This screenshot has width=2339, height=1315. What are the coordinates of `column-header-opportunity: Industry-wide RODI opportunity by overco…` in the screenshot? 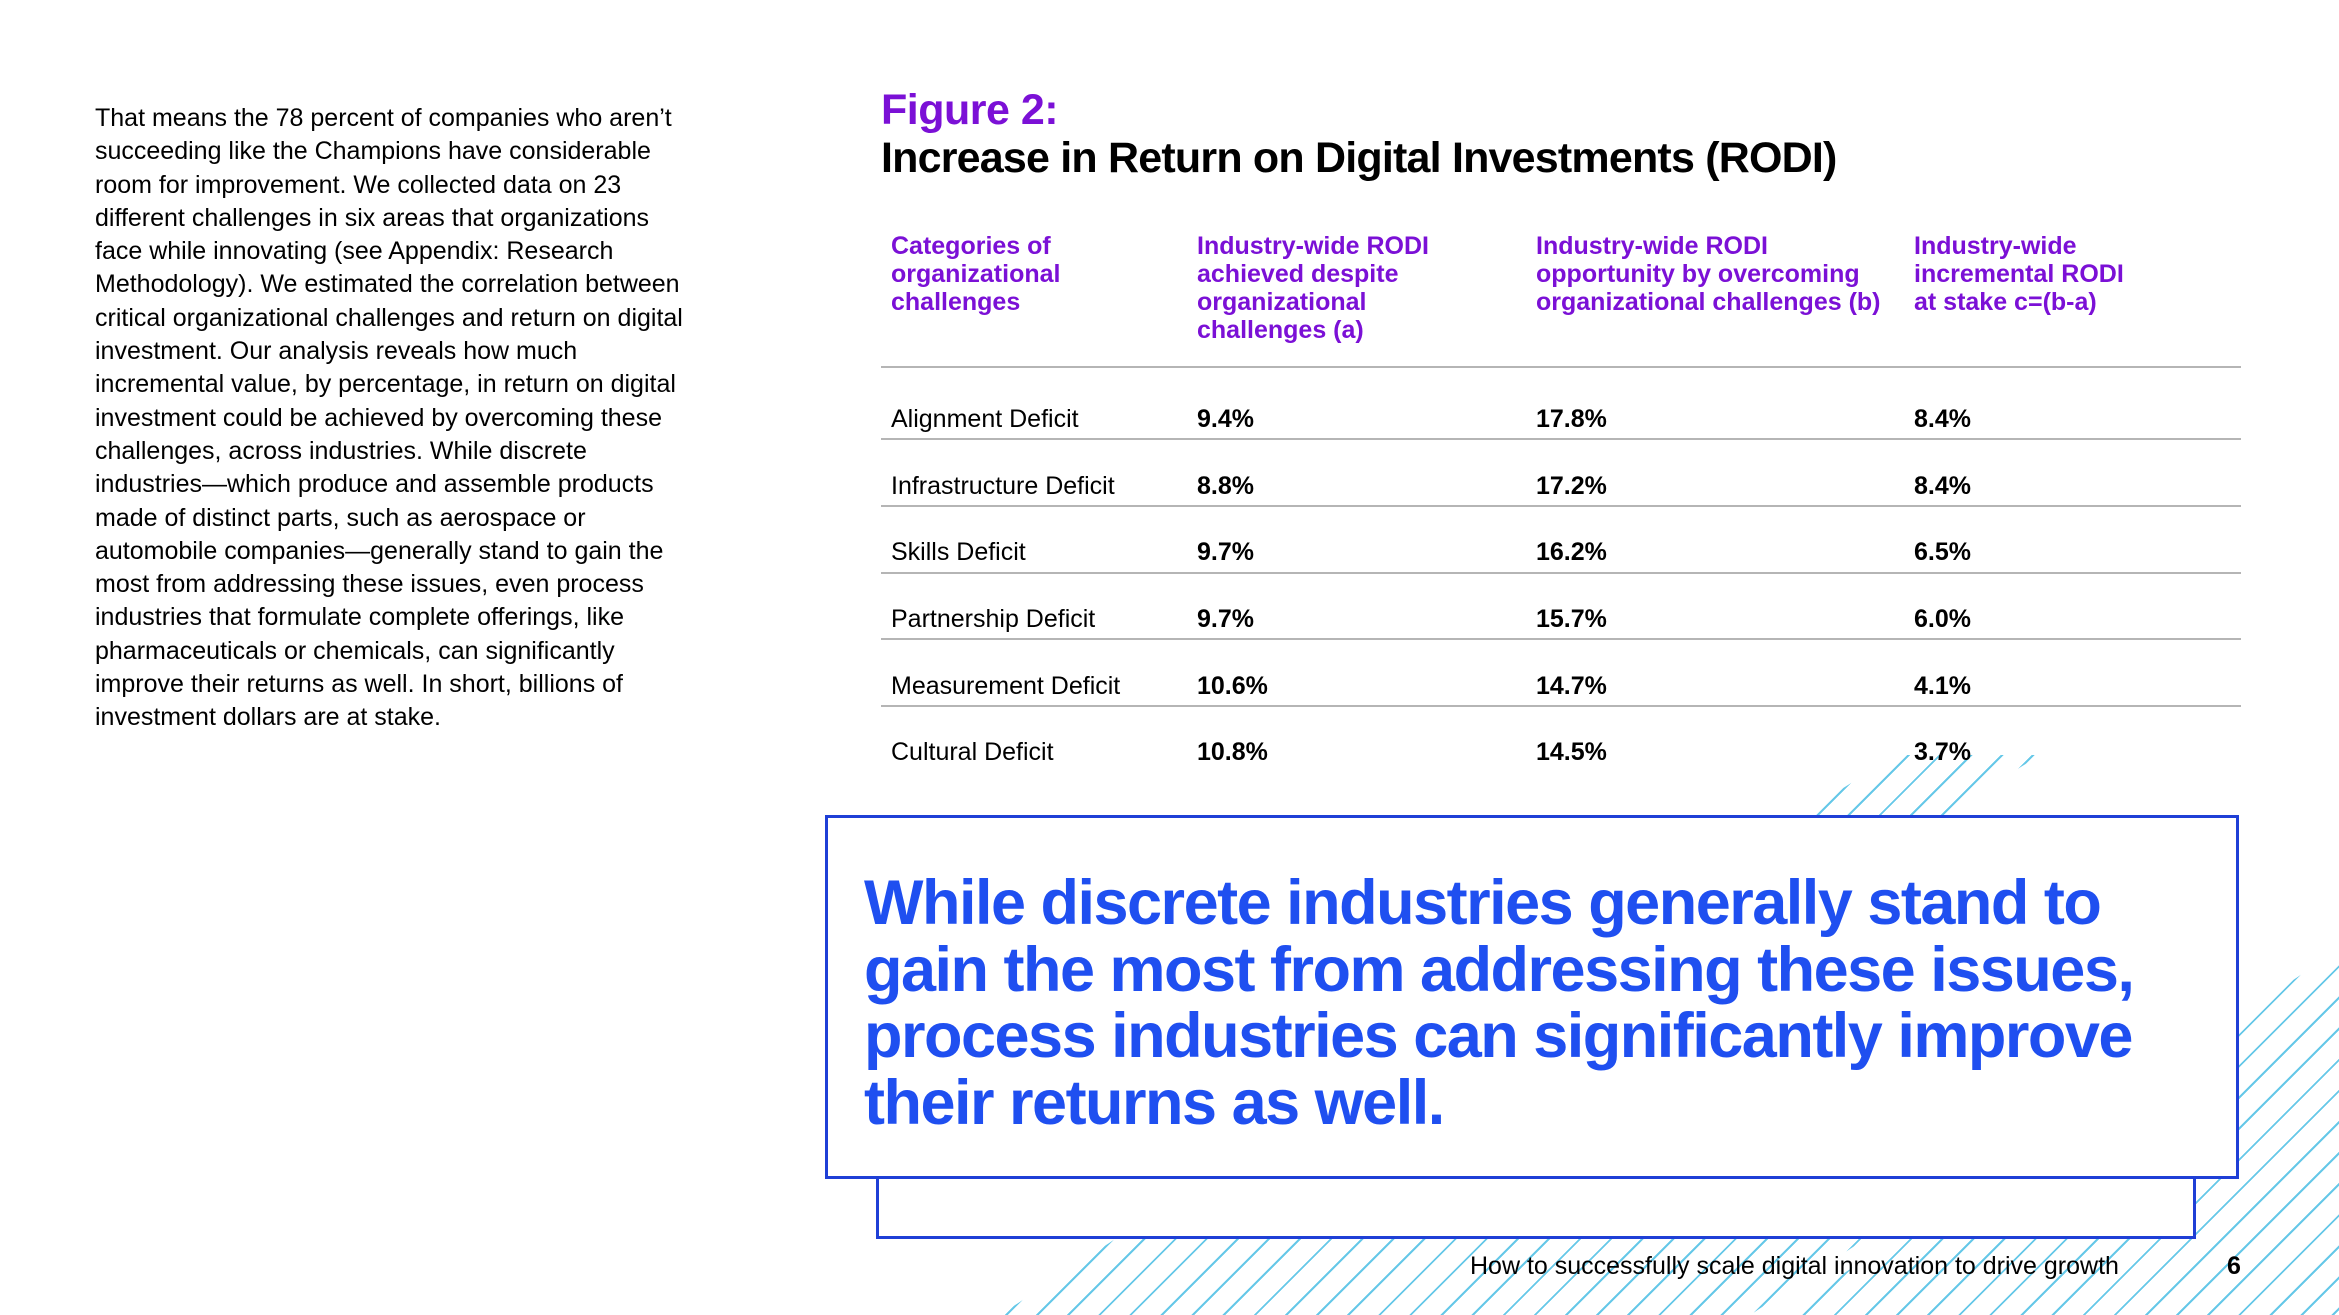 It's located at (1708, 274).